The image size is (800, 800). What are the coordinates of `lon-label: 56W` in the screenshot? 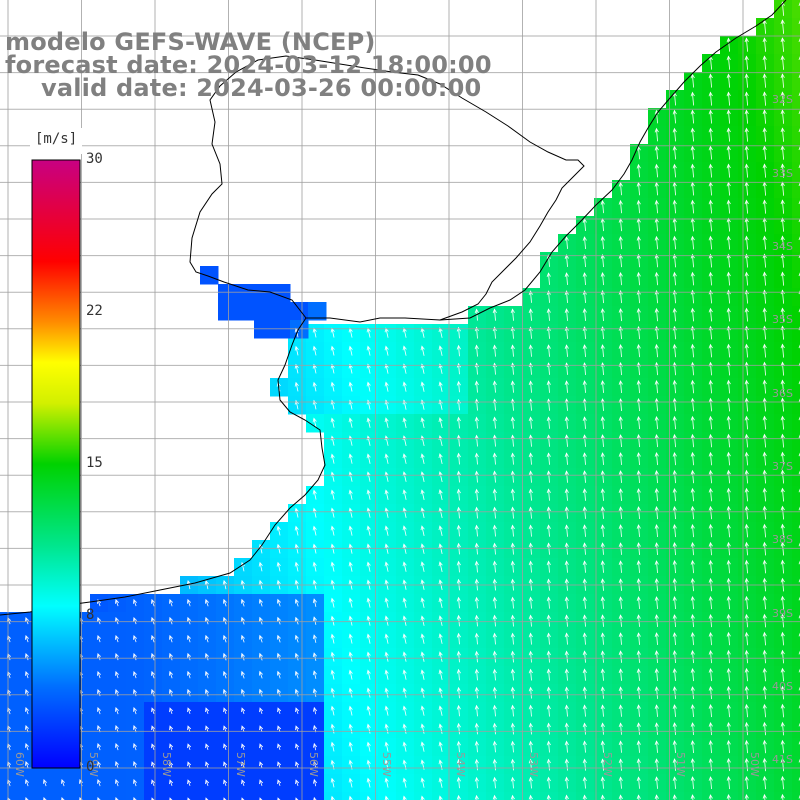 It's located at (313, 764).